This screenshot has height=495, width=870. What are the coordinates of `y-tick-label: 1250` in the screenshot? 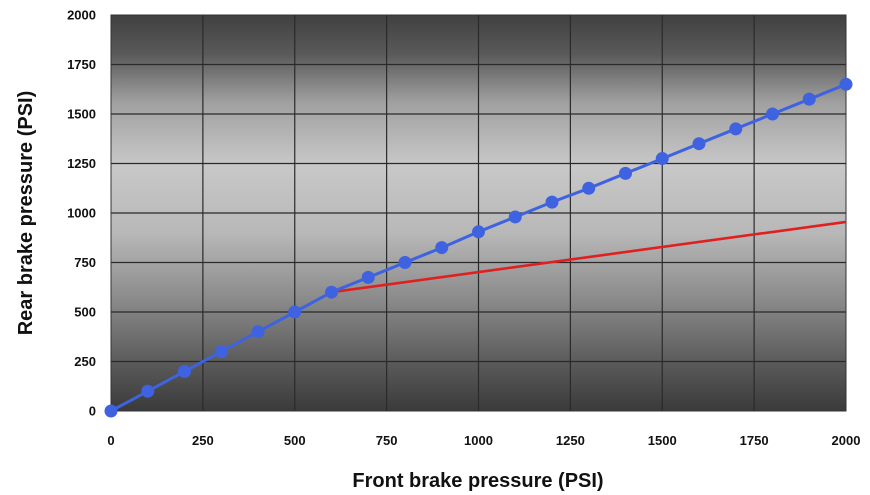 It's located at (81, 163).